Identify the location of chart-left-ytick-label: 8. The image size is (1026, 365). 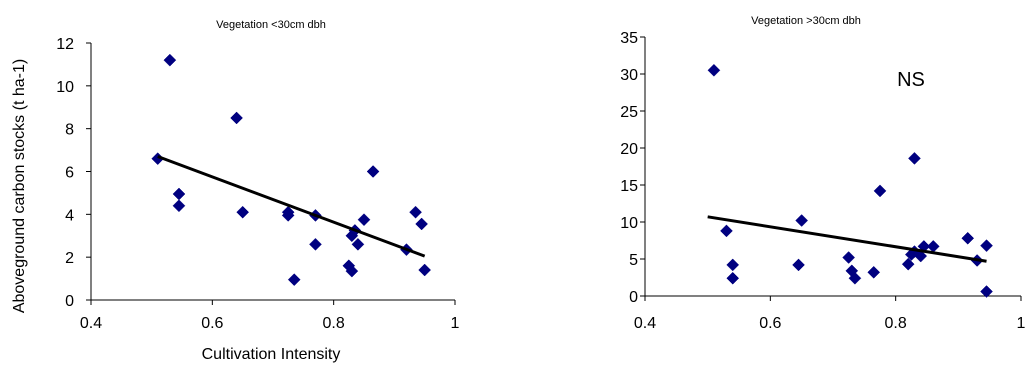
(69, 130).